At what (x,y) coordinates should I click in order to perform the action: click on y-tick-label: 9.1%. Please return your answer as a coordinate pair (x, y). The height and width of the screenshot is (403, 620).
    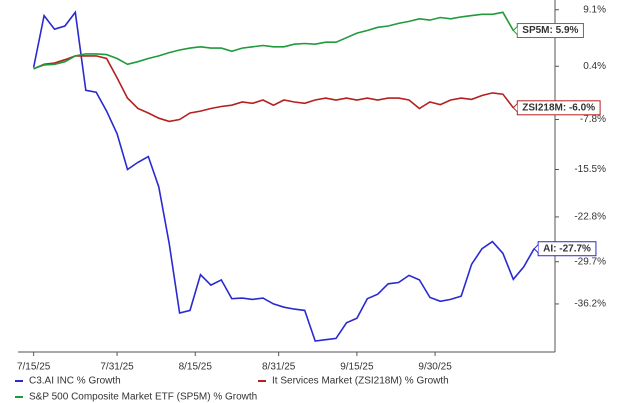
    Looking at the image, I should click on (594, 9).